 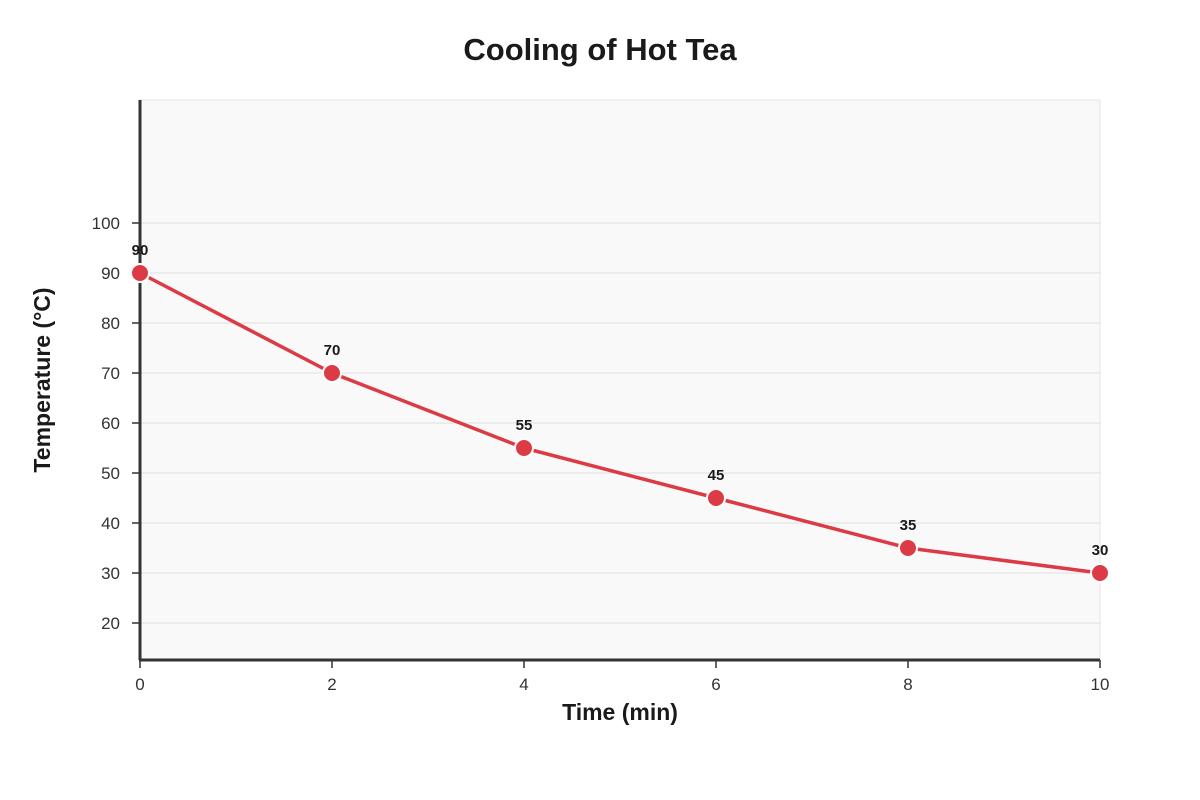 What do you see at coordinates (600, 49) in the screenshot?
I see `chart-title: Cooling of Hot Tea` at bounding box center [600, 49].